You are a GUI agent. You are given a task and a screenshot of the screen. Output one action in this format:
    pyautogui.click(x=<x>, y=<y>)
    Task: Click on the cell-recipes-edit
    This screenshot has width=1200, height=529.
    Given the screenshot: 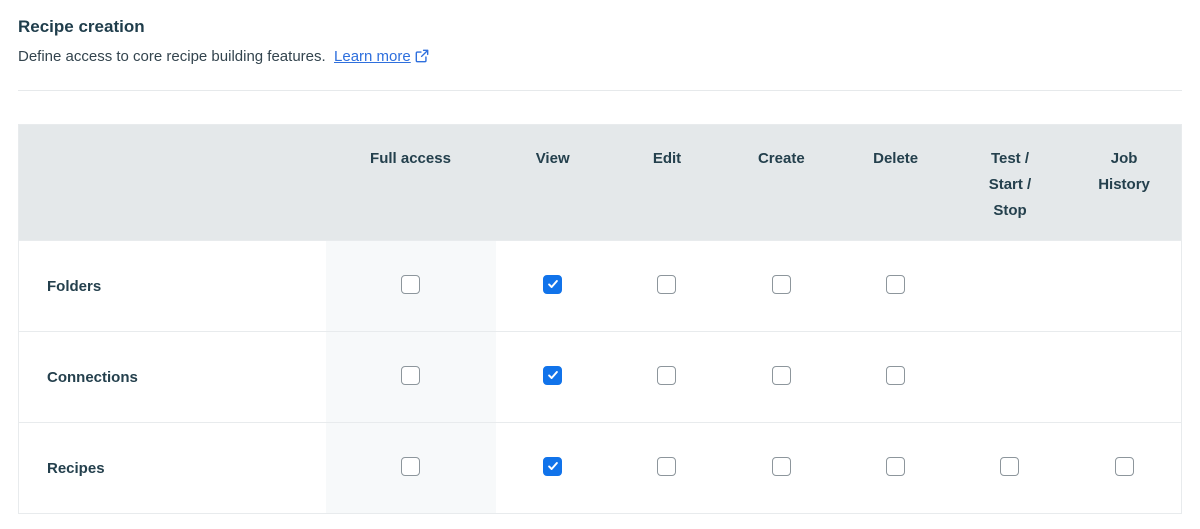 What is the action you would take?
    pyautogui.click(x=667, y=468)
    